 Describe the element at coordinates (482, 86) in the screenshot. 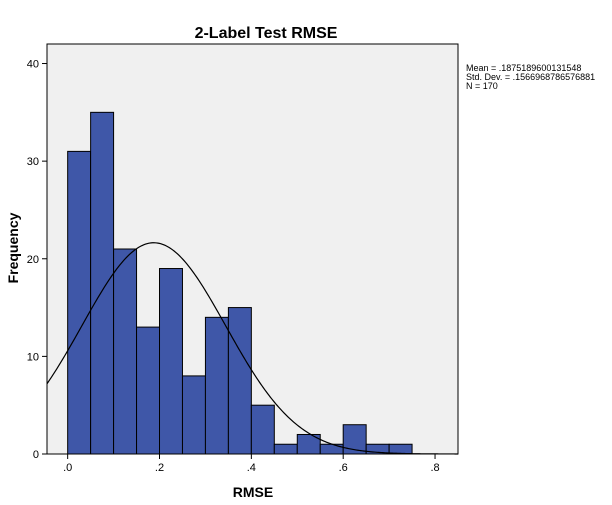

I see `stat-n: N = 170` at that location.